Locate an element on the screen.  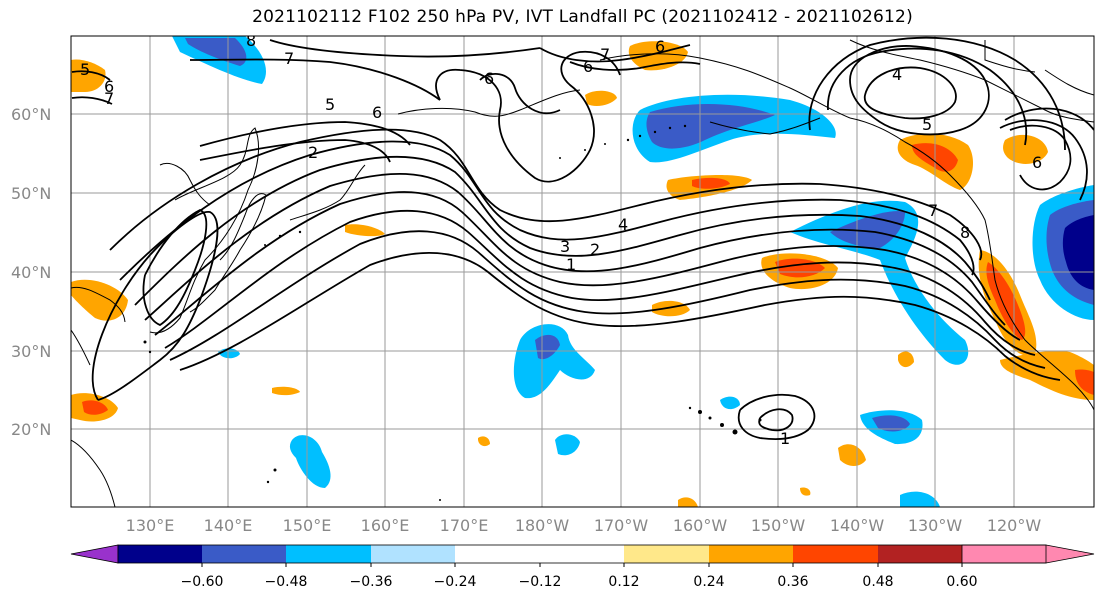
lat-label: 40°N is located at coordinates (31, 272).